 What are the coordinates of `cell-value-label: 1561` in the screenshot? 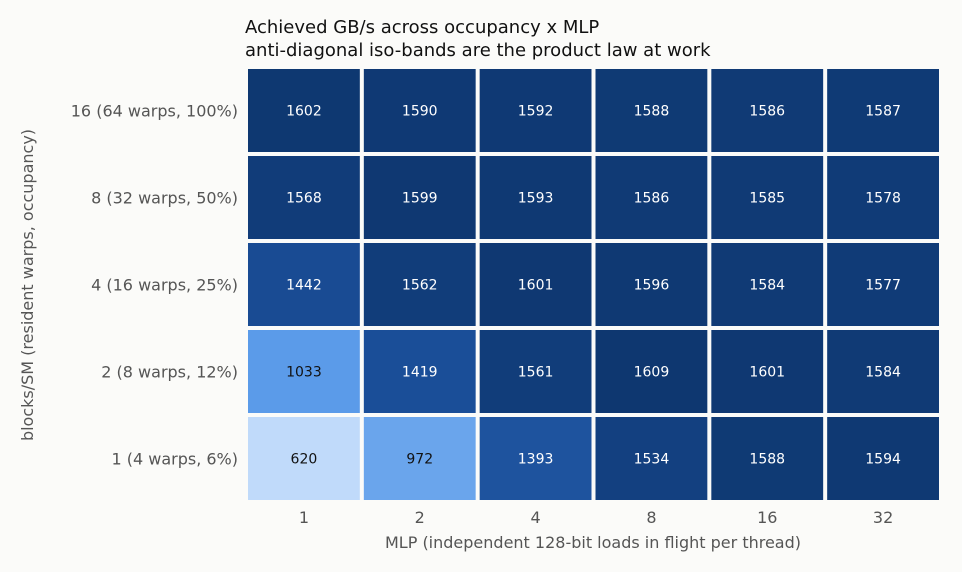 It's located at (536, 373).